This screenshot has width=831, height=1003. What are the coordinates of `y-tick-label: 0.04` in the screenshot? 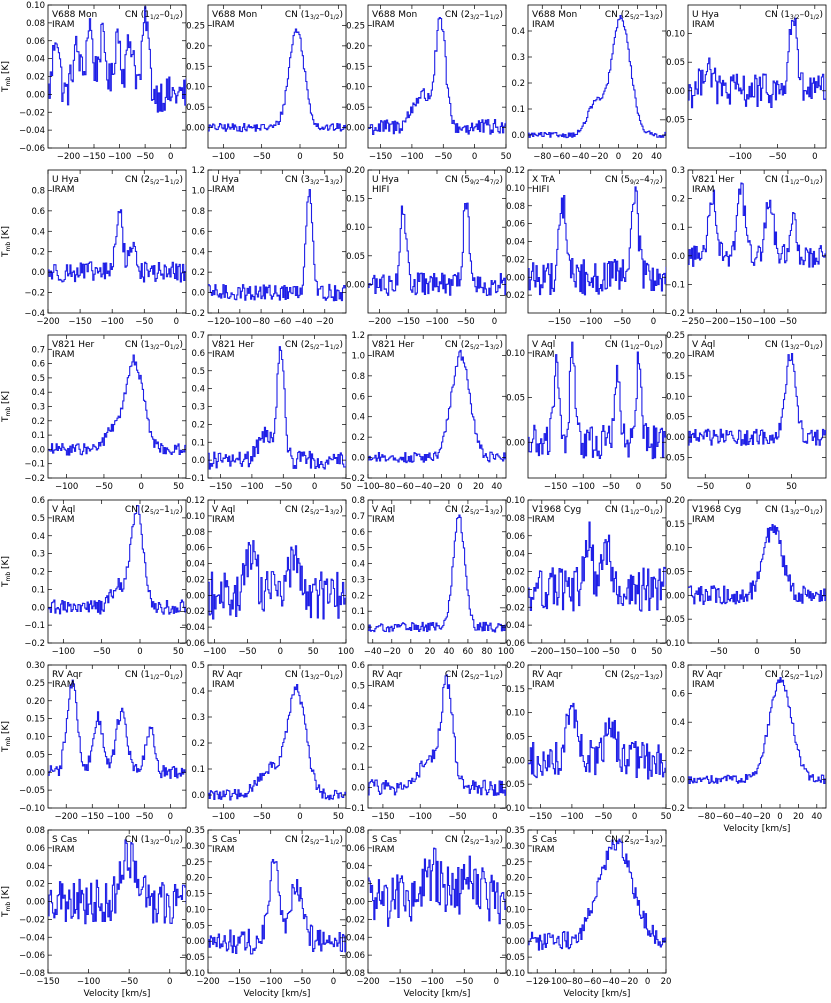 It's located at (195, 565).